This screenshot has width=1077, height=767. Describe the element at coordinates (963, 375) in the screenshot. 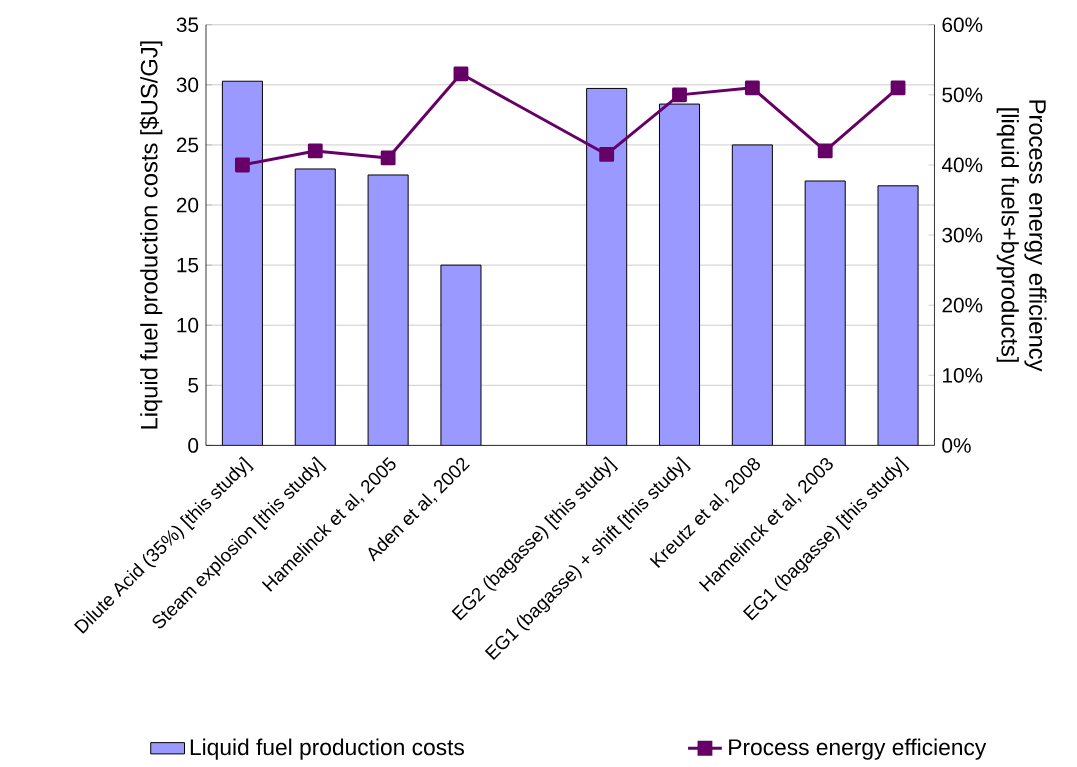

I see `y2-tick-label: 10%` at that location.